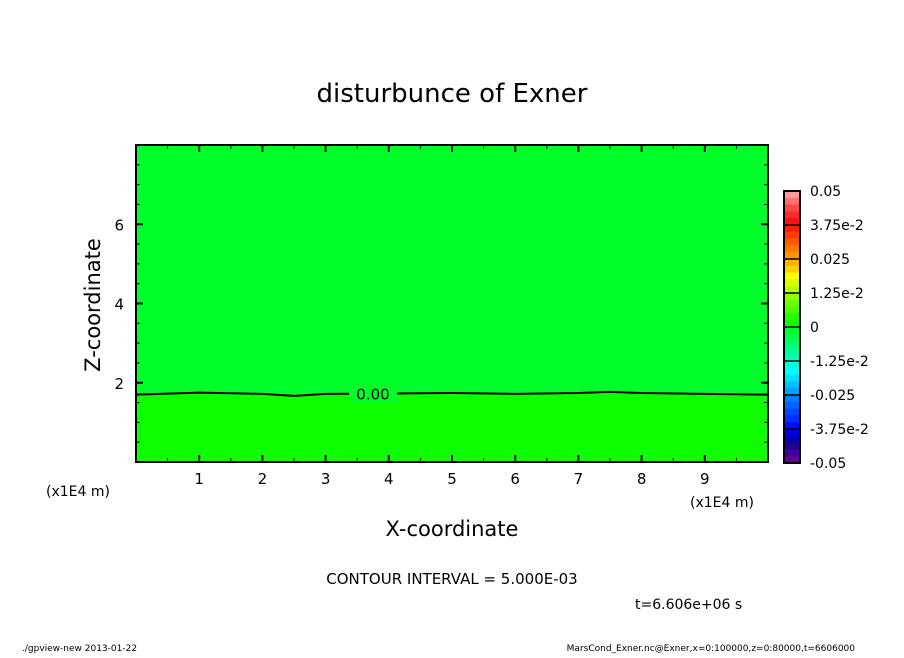 The height and width of the screenshot is (658, 904). What do you see at coordinates (199, 479) in the screenshot?
I see `x-tick-label: 1` at bounding box center [199, 479].